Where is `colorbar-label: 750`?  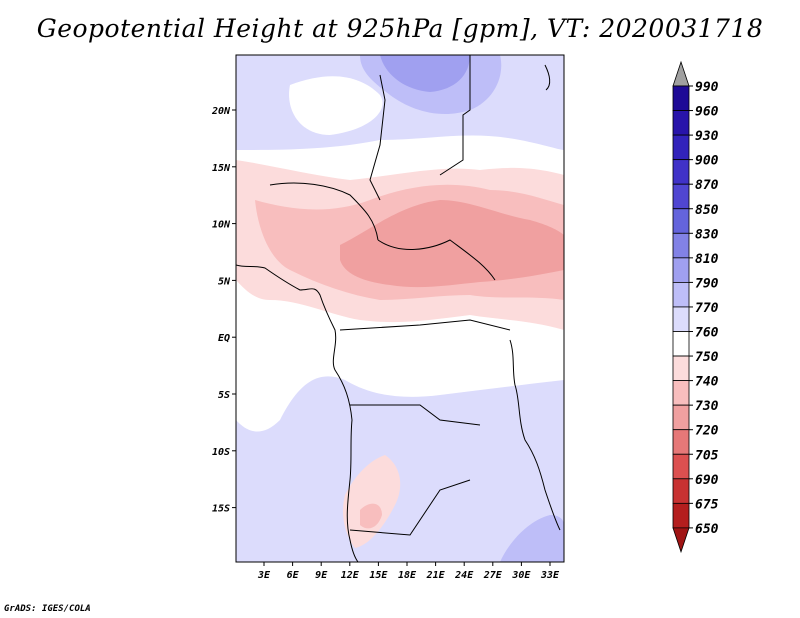
colorbar-label: 750 is located at coordinates (707, 357).